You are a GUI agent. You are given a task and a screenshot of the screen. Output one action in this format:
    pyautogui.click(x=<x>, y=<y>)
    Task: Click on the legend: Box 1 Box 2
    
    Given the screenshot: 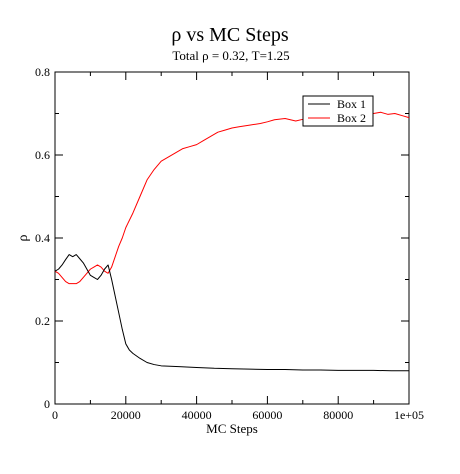 What is the action you would take?
    pyautogui.click(x=338, y=111)
    